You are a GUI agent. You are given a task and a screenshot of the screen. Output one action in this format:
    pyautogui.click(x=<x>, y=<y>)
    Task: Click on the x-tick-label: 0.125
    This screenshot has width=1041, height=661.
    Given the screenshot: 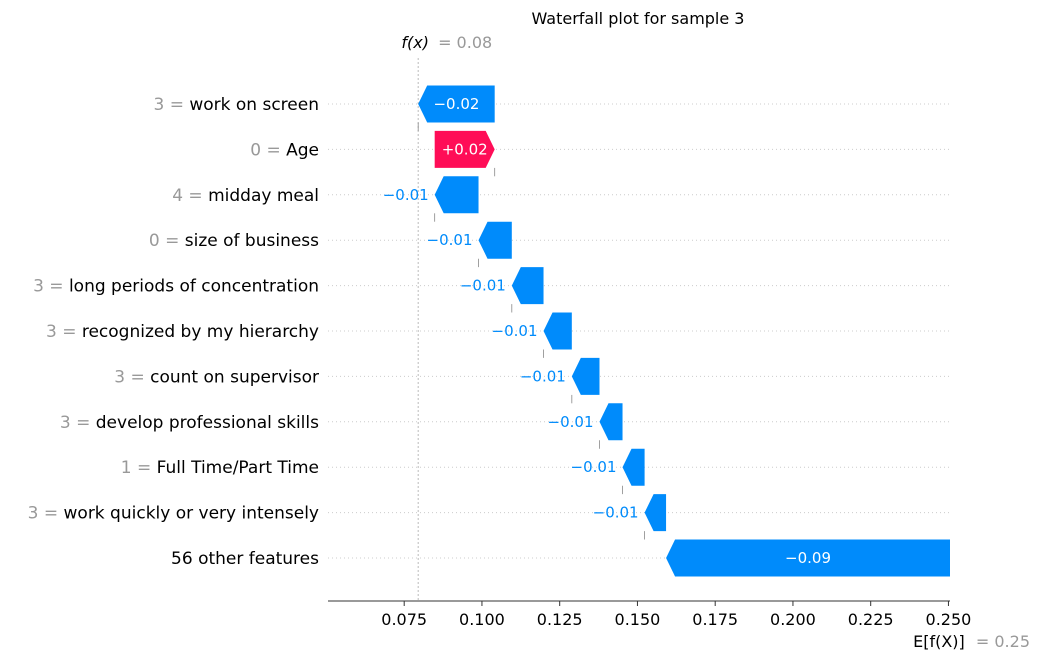 What is the action you would take?
    pyautogui.click(x=560, y=619)
    